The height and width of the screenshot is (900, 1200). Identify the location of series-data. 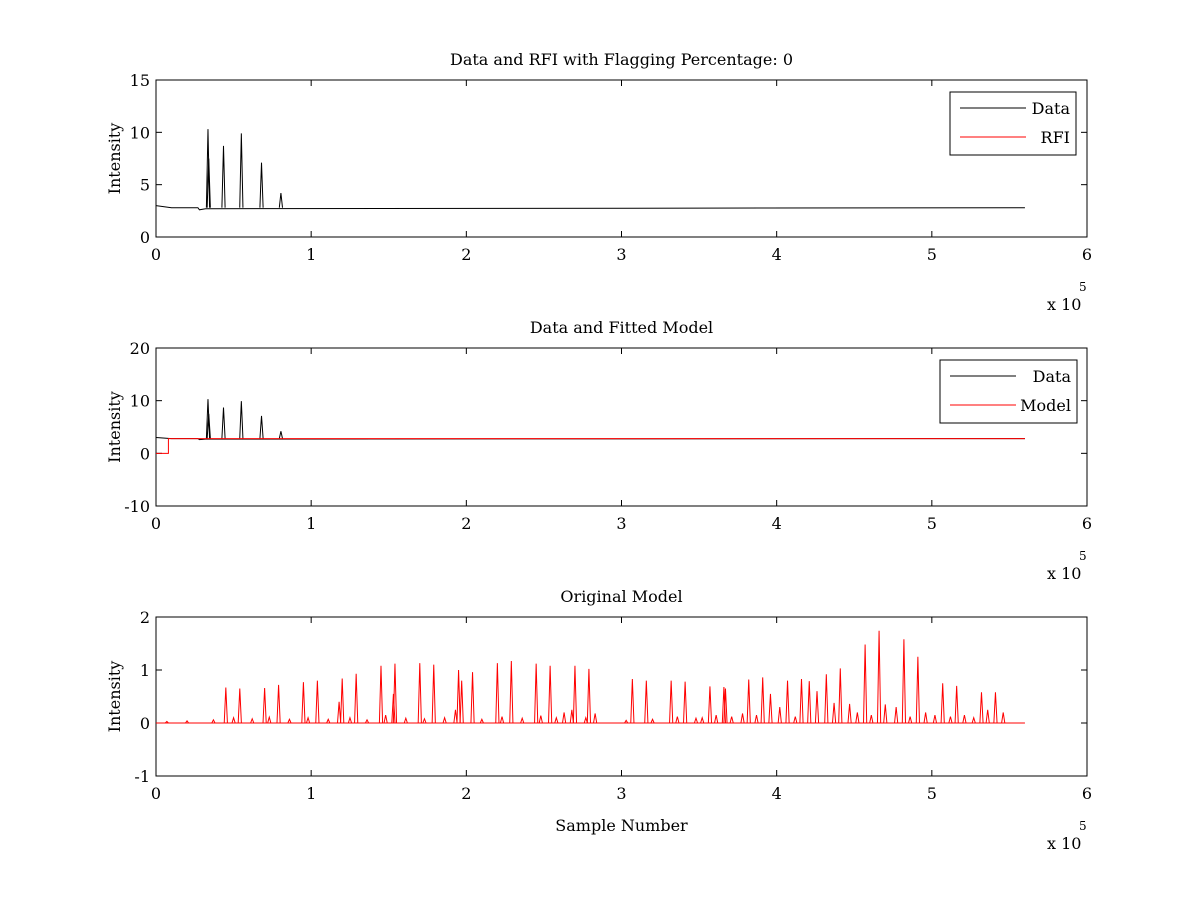
(590, 170).